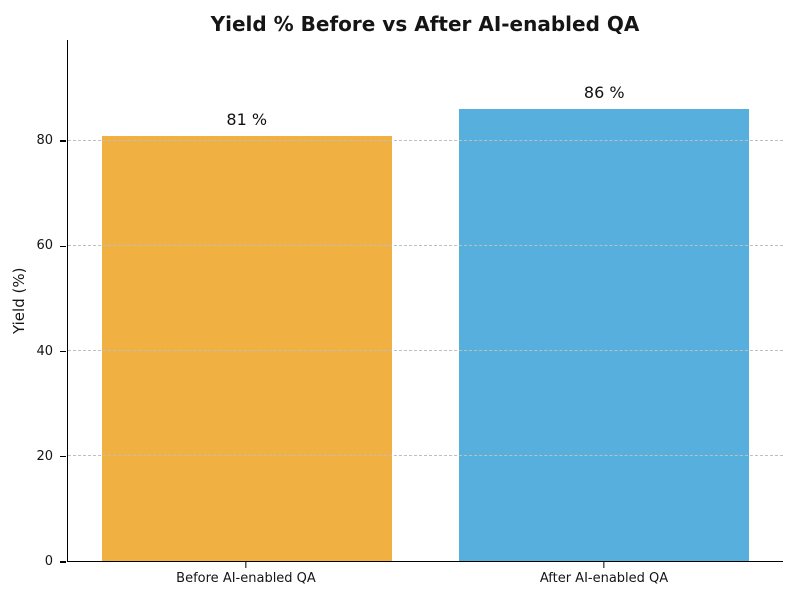 The height and width of the screenshot is (600, 800). I want to click on bar-value-label-after: 86 %, so click(604, 93).